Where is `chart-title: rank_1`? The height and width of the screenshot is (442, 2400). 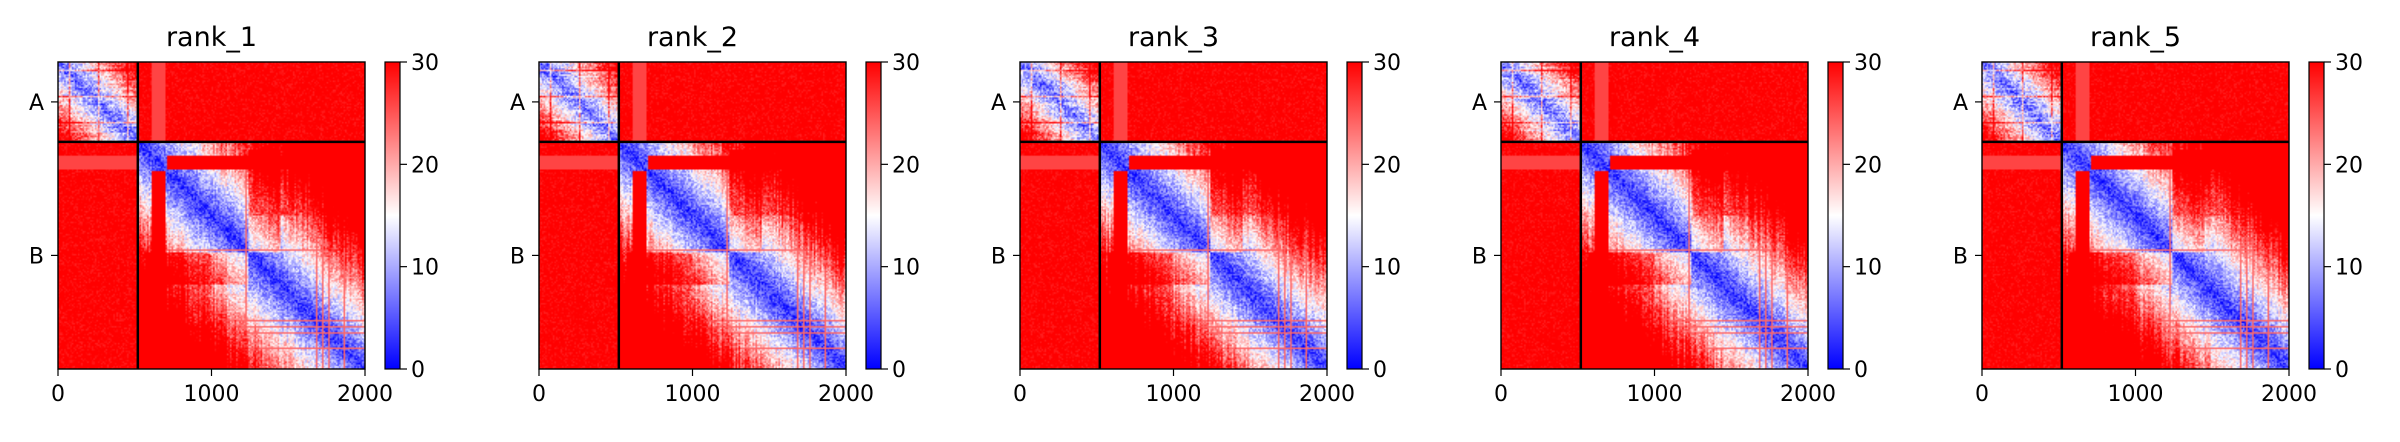
chart-title: rank_1 is located at coordinates (211, 37).